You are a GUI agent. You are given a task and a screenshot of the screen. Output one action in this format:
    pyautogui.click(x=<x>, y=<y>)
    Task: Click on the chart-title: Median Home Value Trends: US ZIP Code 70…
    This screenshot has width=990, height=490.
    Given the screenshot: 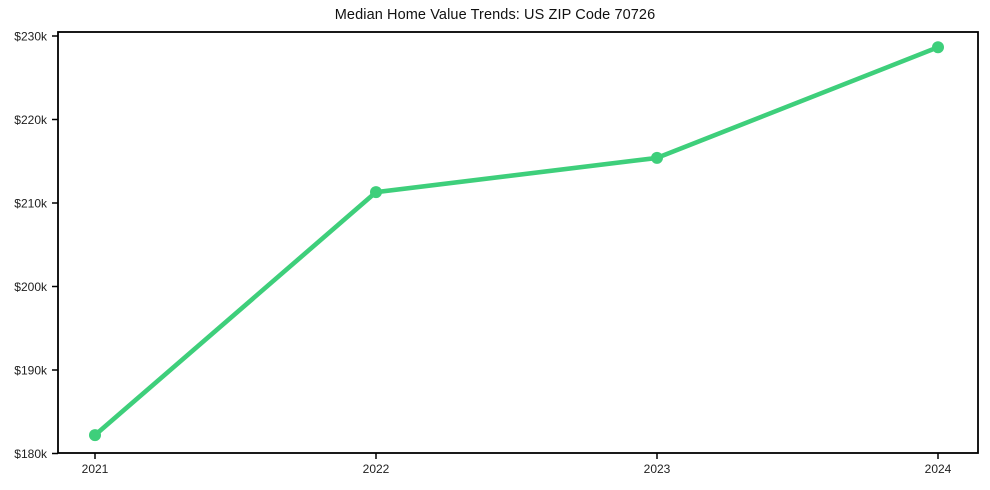 What is the action you would take?
    pyautogui.click(x=495, y=15)
    